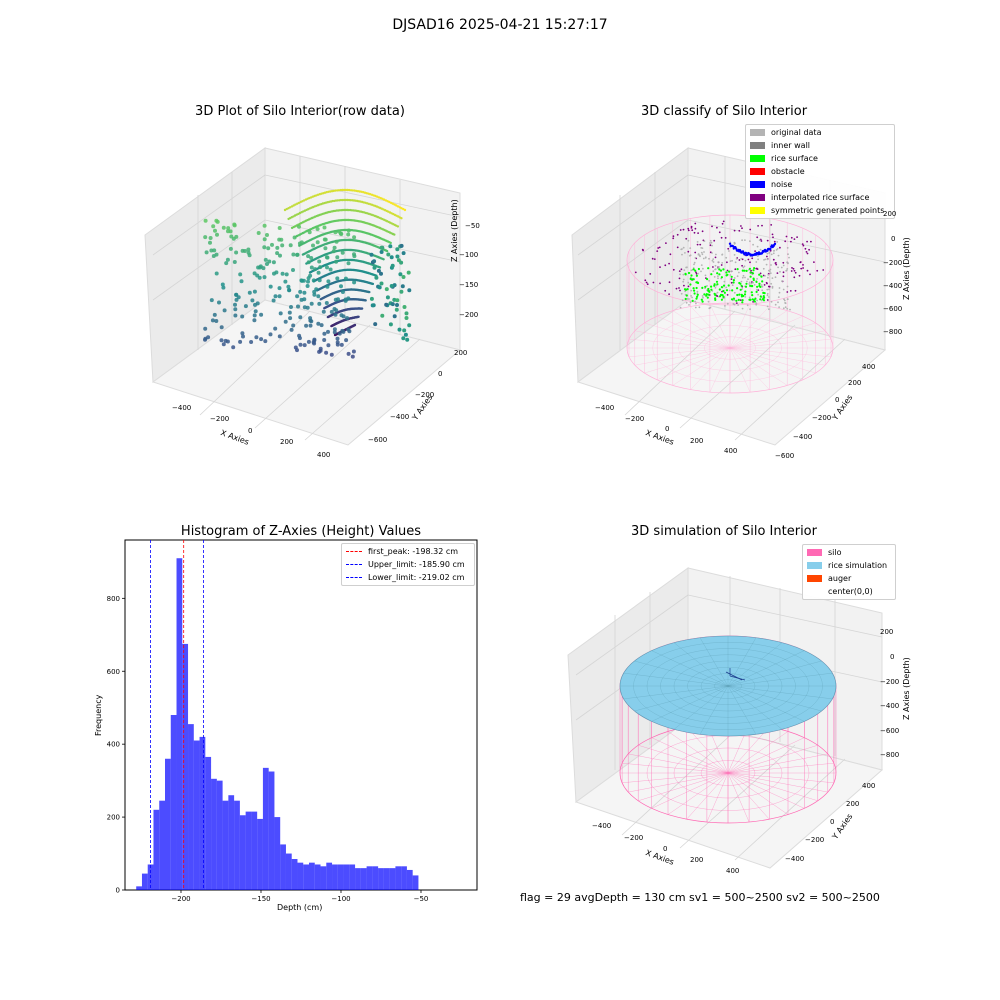 The width and height of the screenshot is (1000, 1000). I want to click on plot4-zlabel: Z Axies (Depth), so click(906, 688).